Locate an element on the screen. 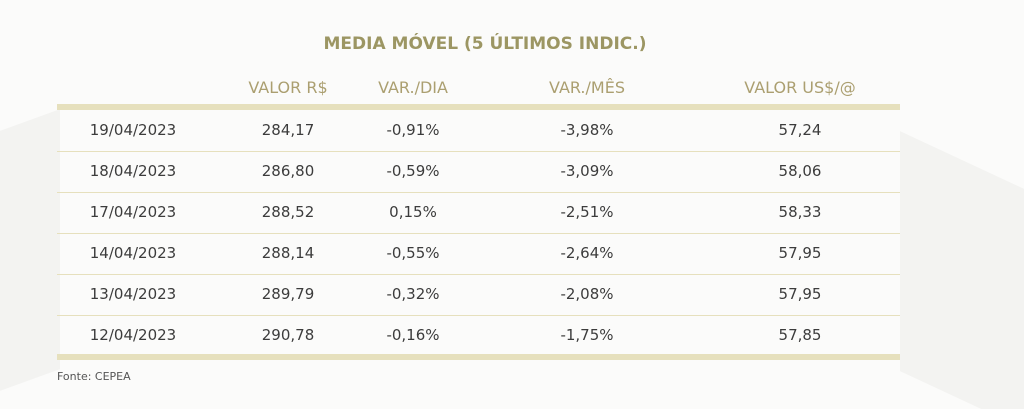 This screenshot has width=1024, height=409. table-cell: -2,51% is located at coordinates (587, 212).